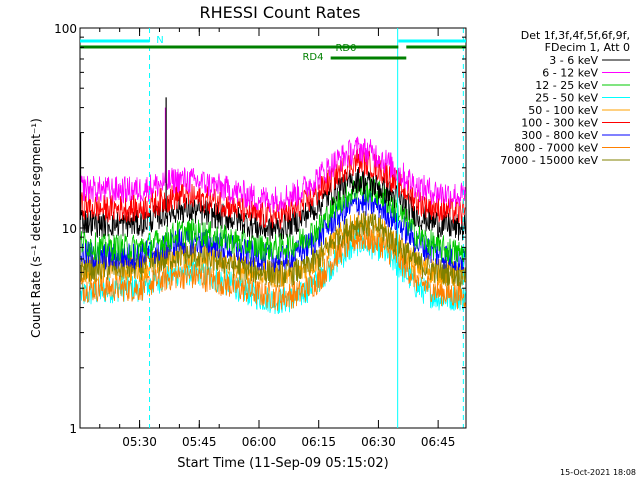  I want to click on x-tick-label: 06:00, so click(259, 442).